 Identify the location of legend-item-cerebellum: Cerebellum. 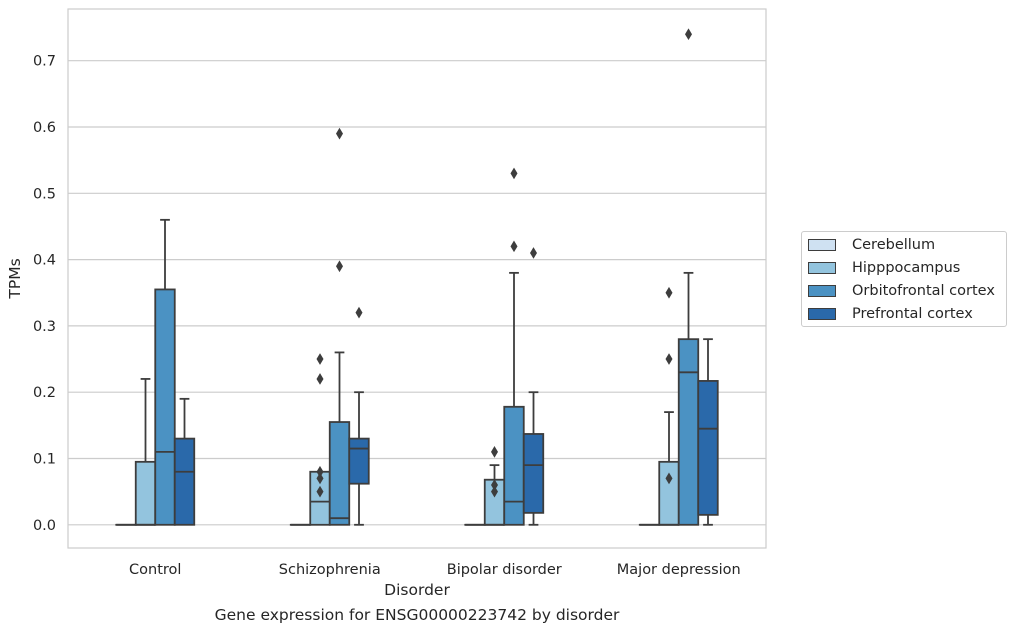
(871, 245).